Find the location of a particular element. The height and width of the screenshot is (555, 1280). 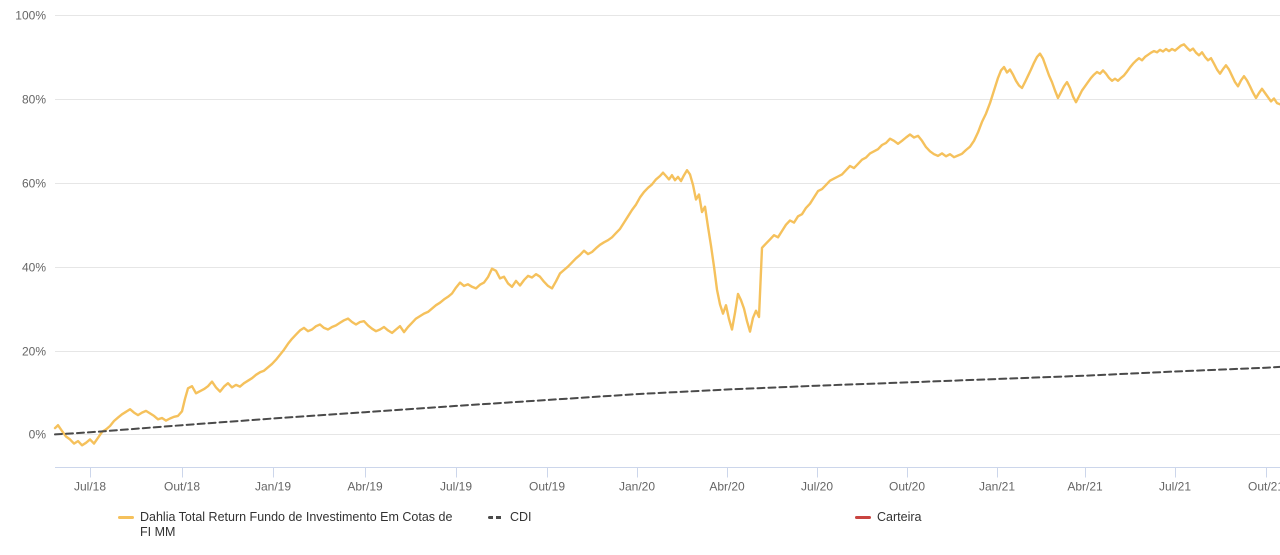

y-axis-label: 40% is located at coordinates (34, 268).